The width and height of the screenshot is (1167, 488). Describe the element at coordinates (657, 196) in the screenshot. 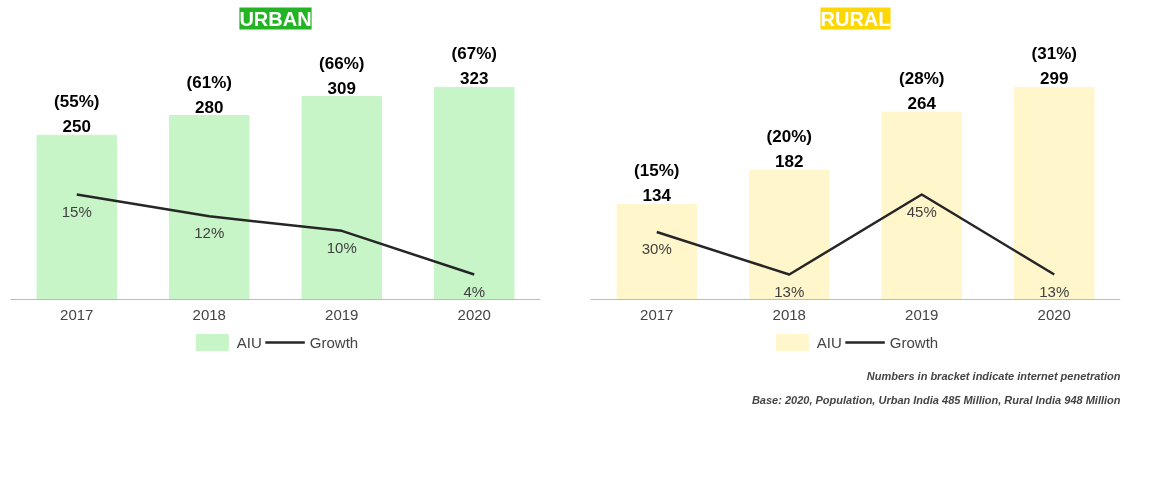

I see `data-label: 134` at that location.